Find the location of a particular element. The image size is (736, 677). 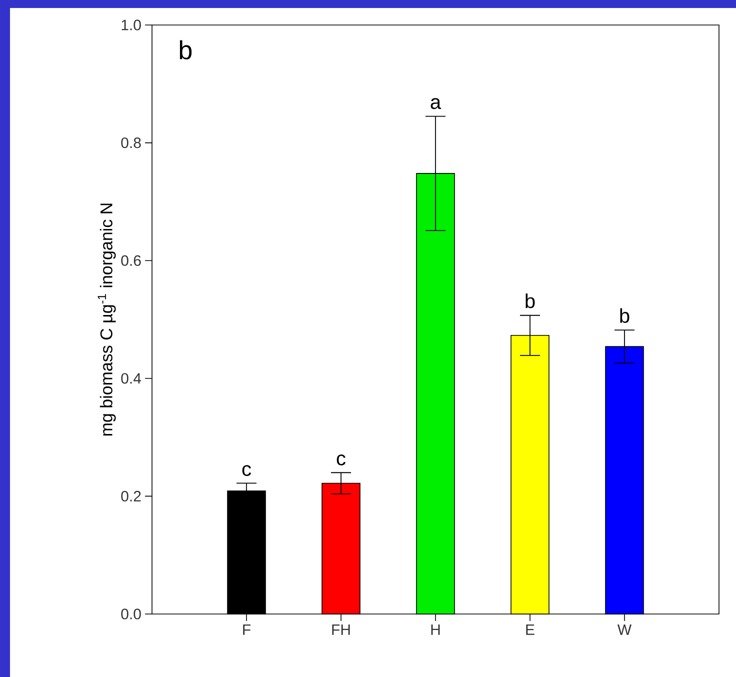

annotation: a is located at coordinates (436, 104).